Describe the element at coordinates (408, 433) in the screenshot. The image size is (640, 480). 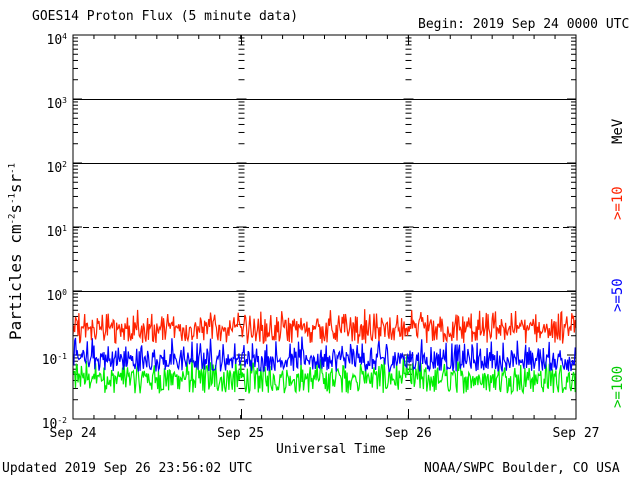
I see `x-tick-label: Sep 26` at that location.